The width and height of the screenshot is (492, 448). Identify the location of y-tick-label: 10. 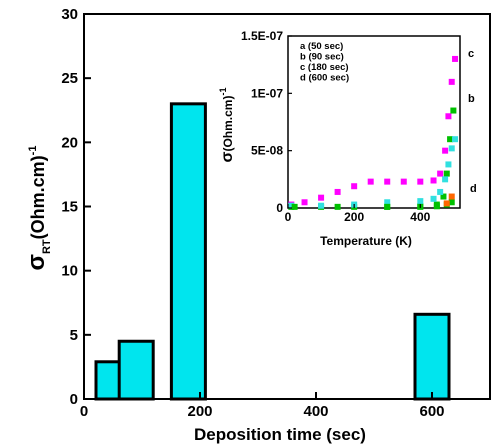
(69, 271).